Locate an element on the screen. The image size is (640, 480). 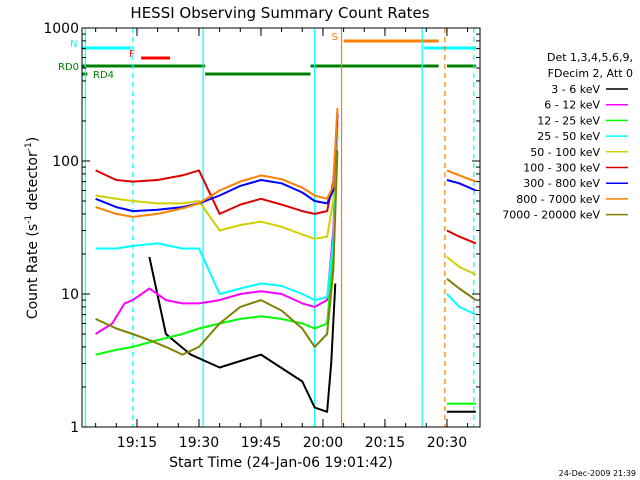
legend-header-line2: FDecim 2, Att 0 is located at coordinates (590, 73).